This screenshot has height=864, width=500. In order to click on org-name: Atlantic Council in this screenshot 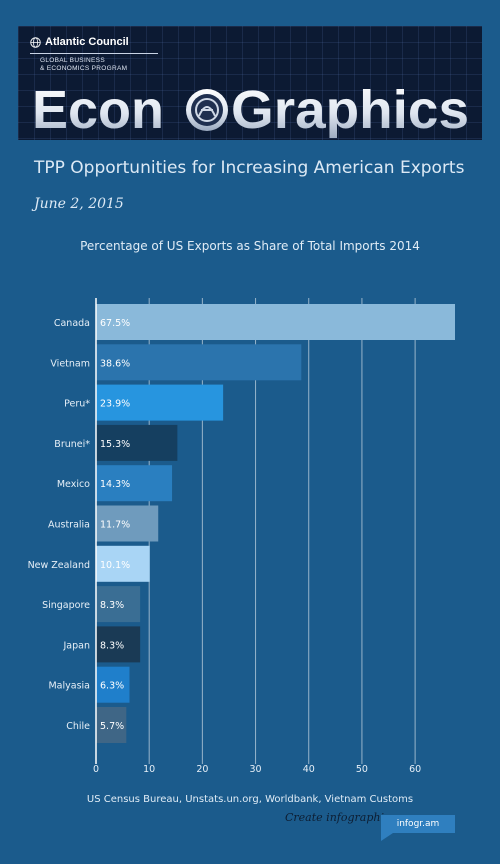, I will do `click(87, 42)`.